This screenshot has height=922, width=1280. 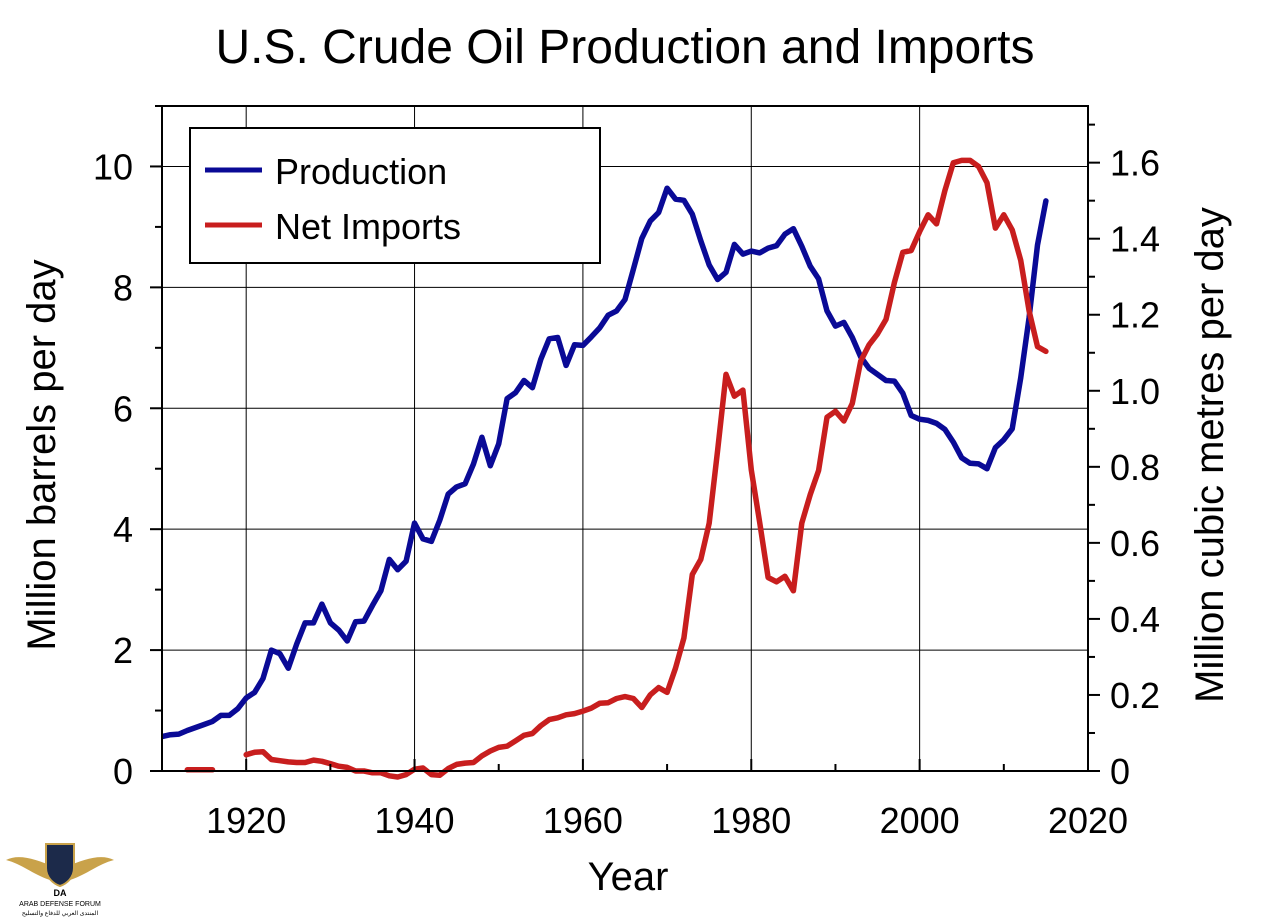 What do you see at coordinates (583, 820) in the screenshot?
I see `x-tick-label: 1960` at bounding box center [583, 820].